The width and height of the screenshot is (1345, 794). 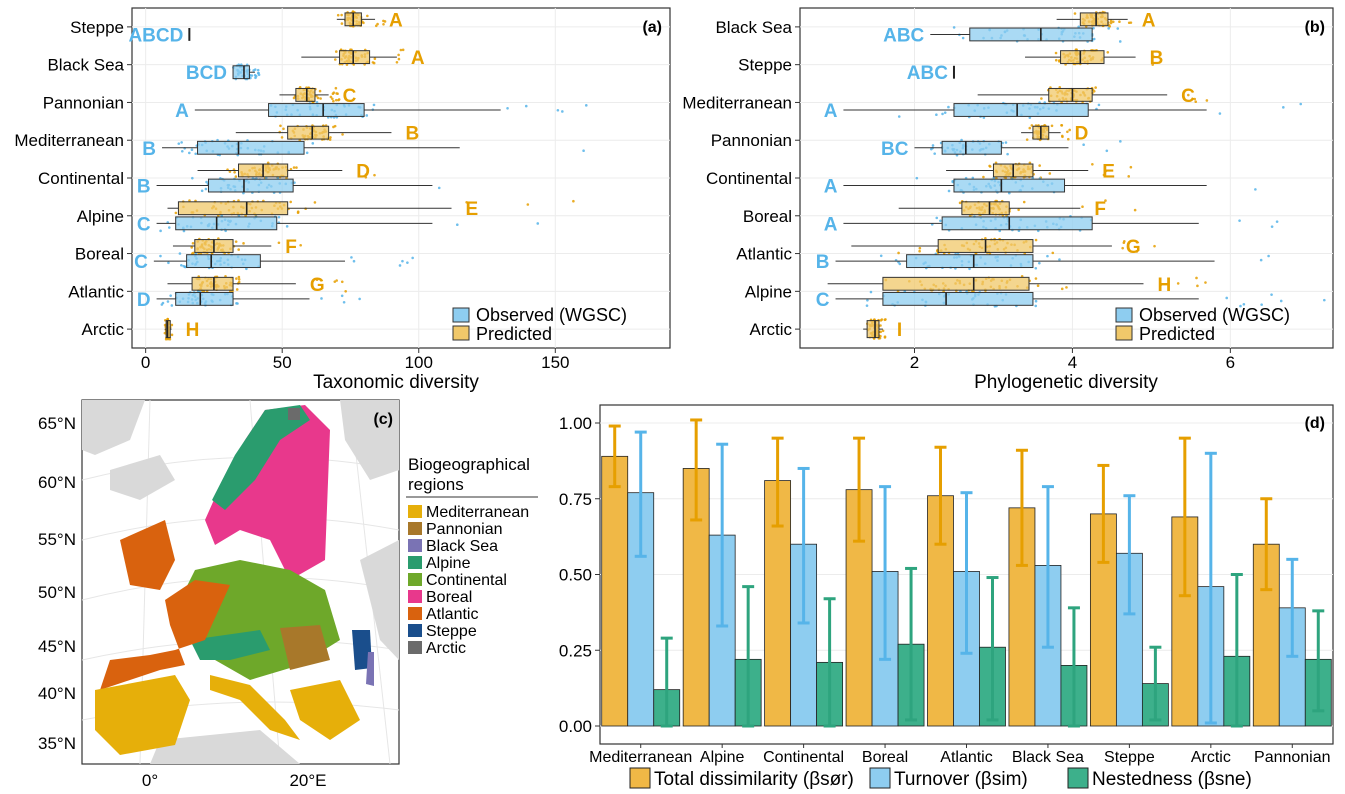 I want to click on y-tick-label: Black Sea, so click(x=85, y=65).